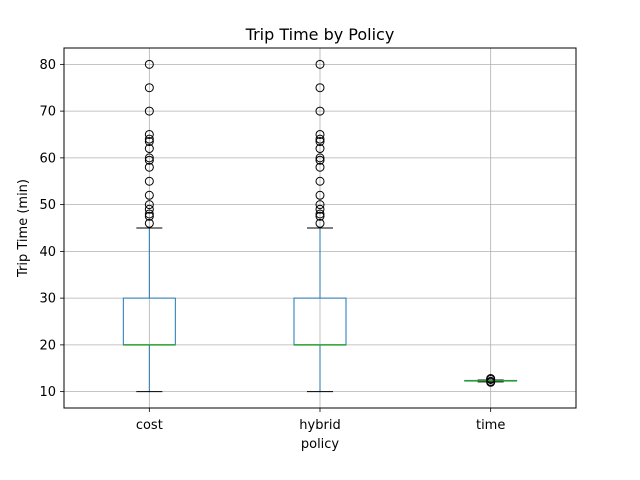 This screenshot has height=480, width=640. What do you see at coordinates (47, 345) in the screenshot?
I see `y-tick-label: 20` at bounding box center [47, 345].